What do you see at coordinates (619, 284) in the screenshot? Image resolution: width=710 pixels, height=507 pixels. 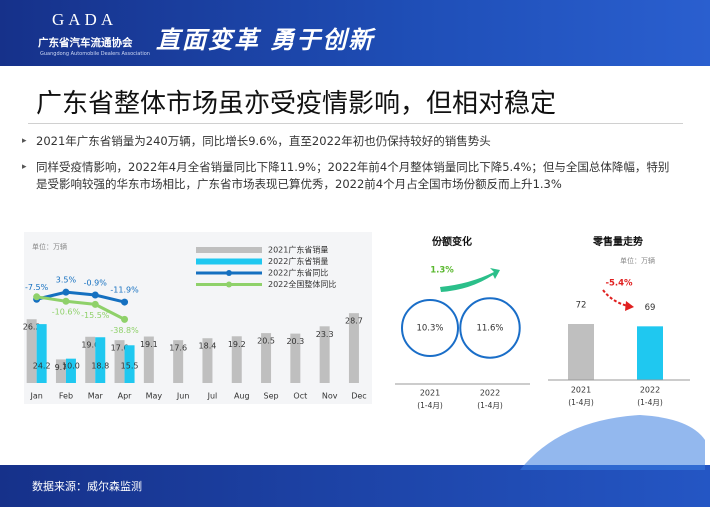 I see `annotation: -5.4%` at bounding box center [619, 284].